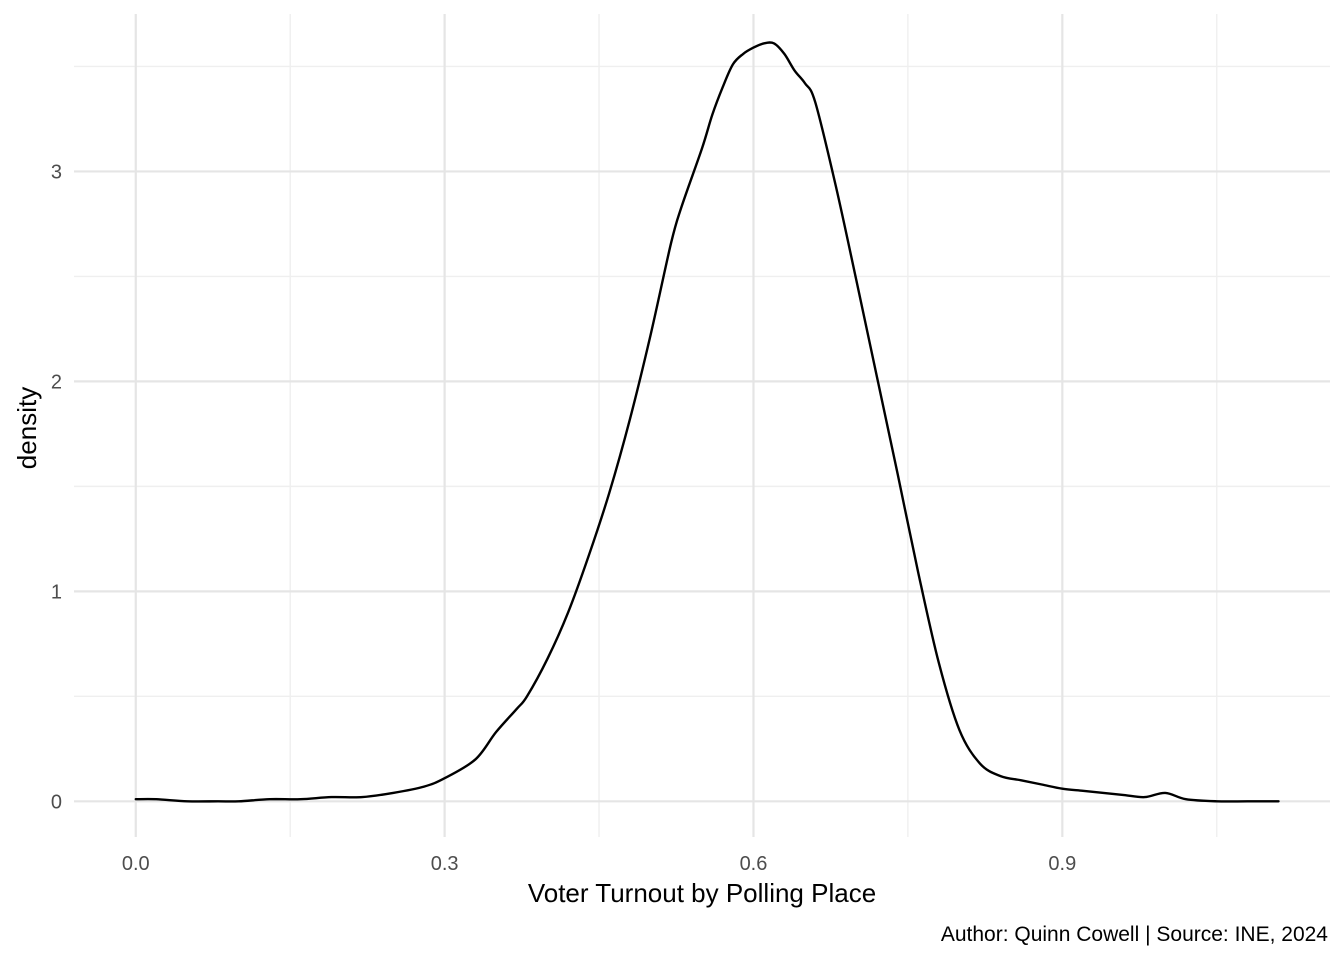  I want to click on y-axis-ticks: 0 1 2 3, so click(56, 487).